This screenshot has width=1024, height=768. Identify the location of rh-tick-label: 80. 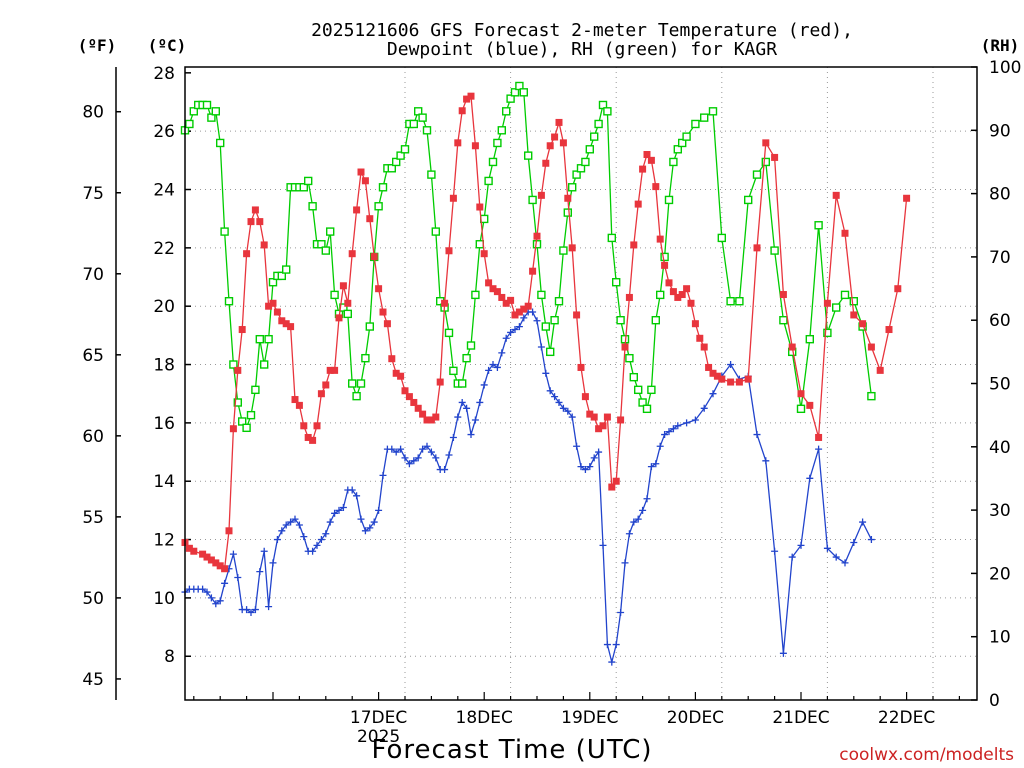
(1000, 195).